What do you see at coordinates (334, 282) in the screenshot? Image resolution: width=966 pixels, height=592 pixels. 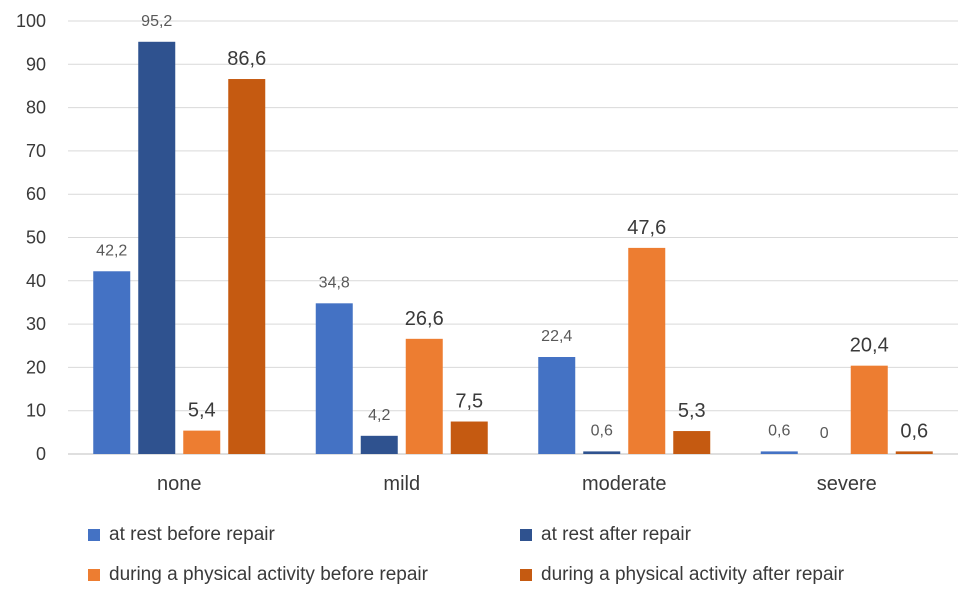 I see `data-label: 34,8` at bounding box center [334, 282].